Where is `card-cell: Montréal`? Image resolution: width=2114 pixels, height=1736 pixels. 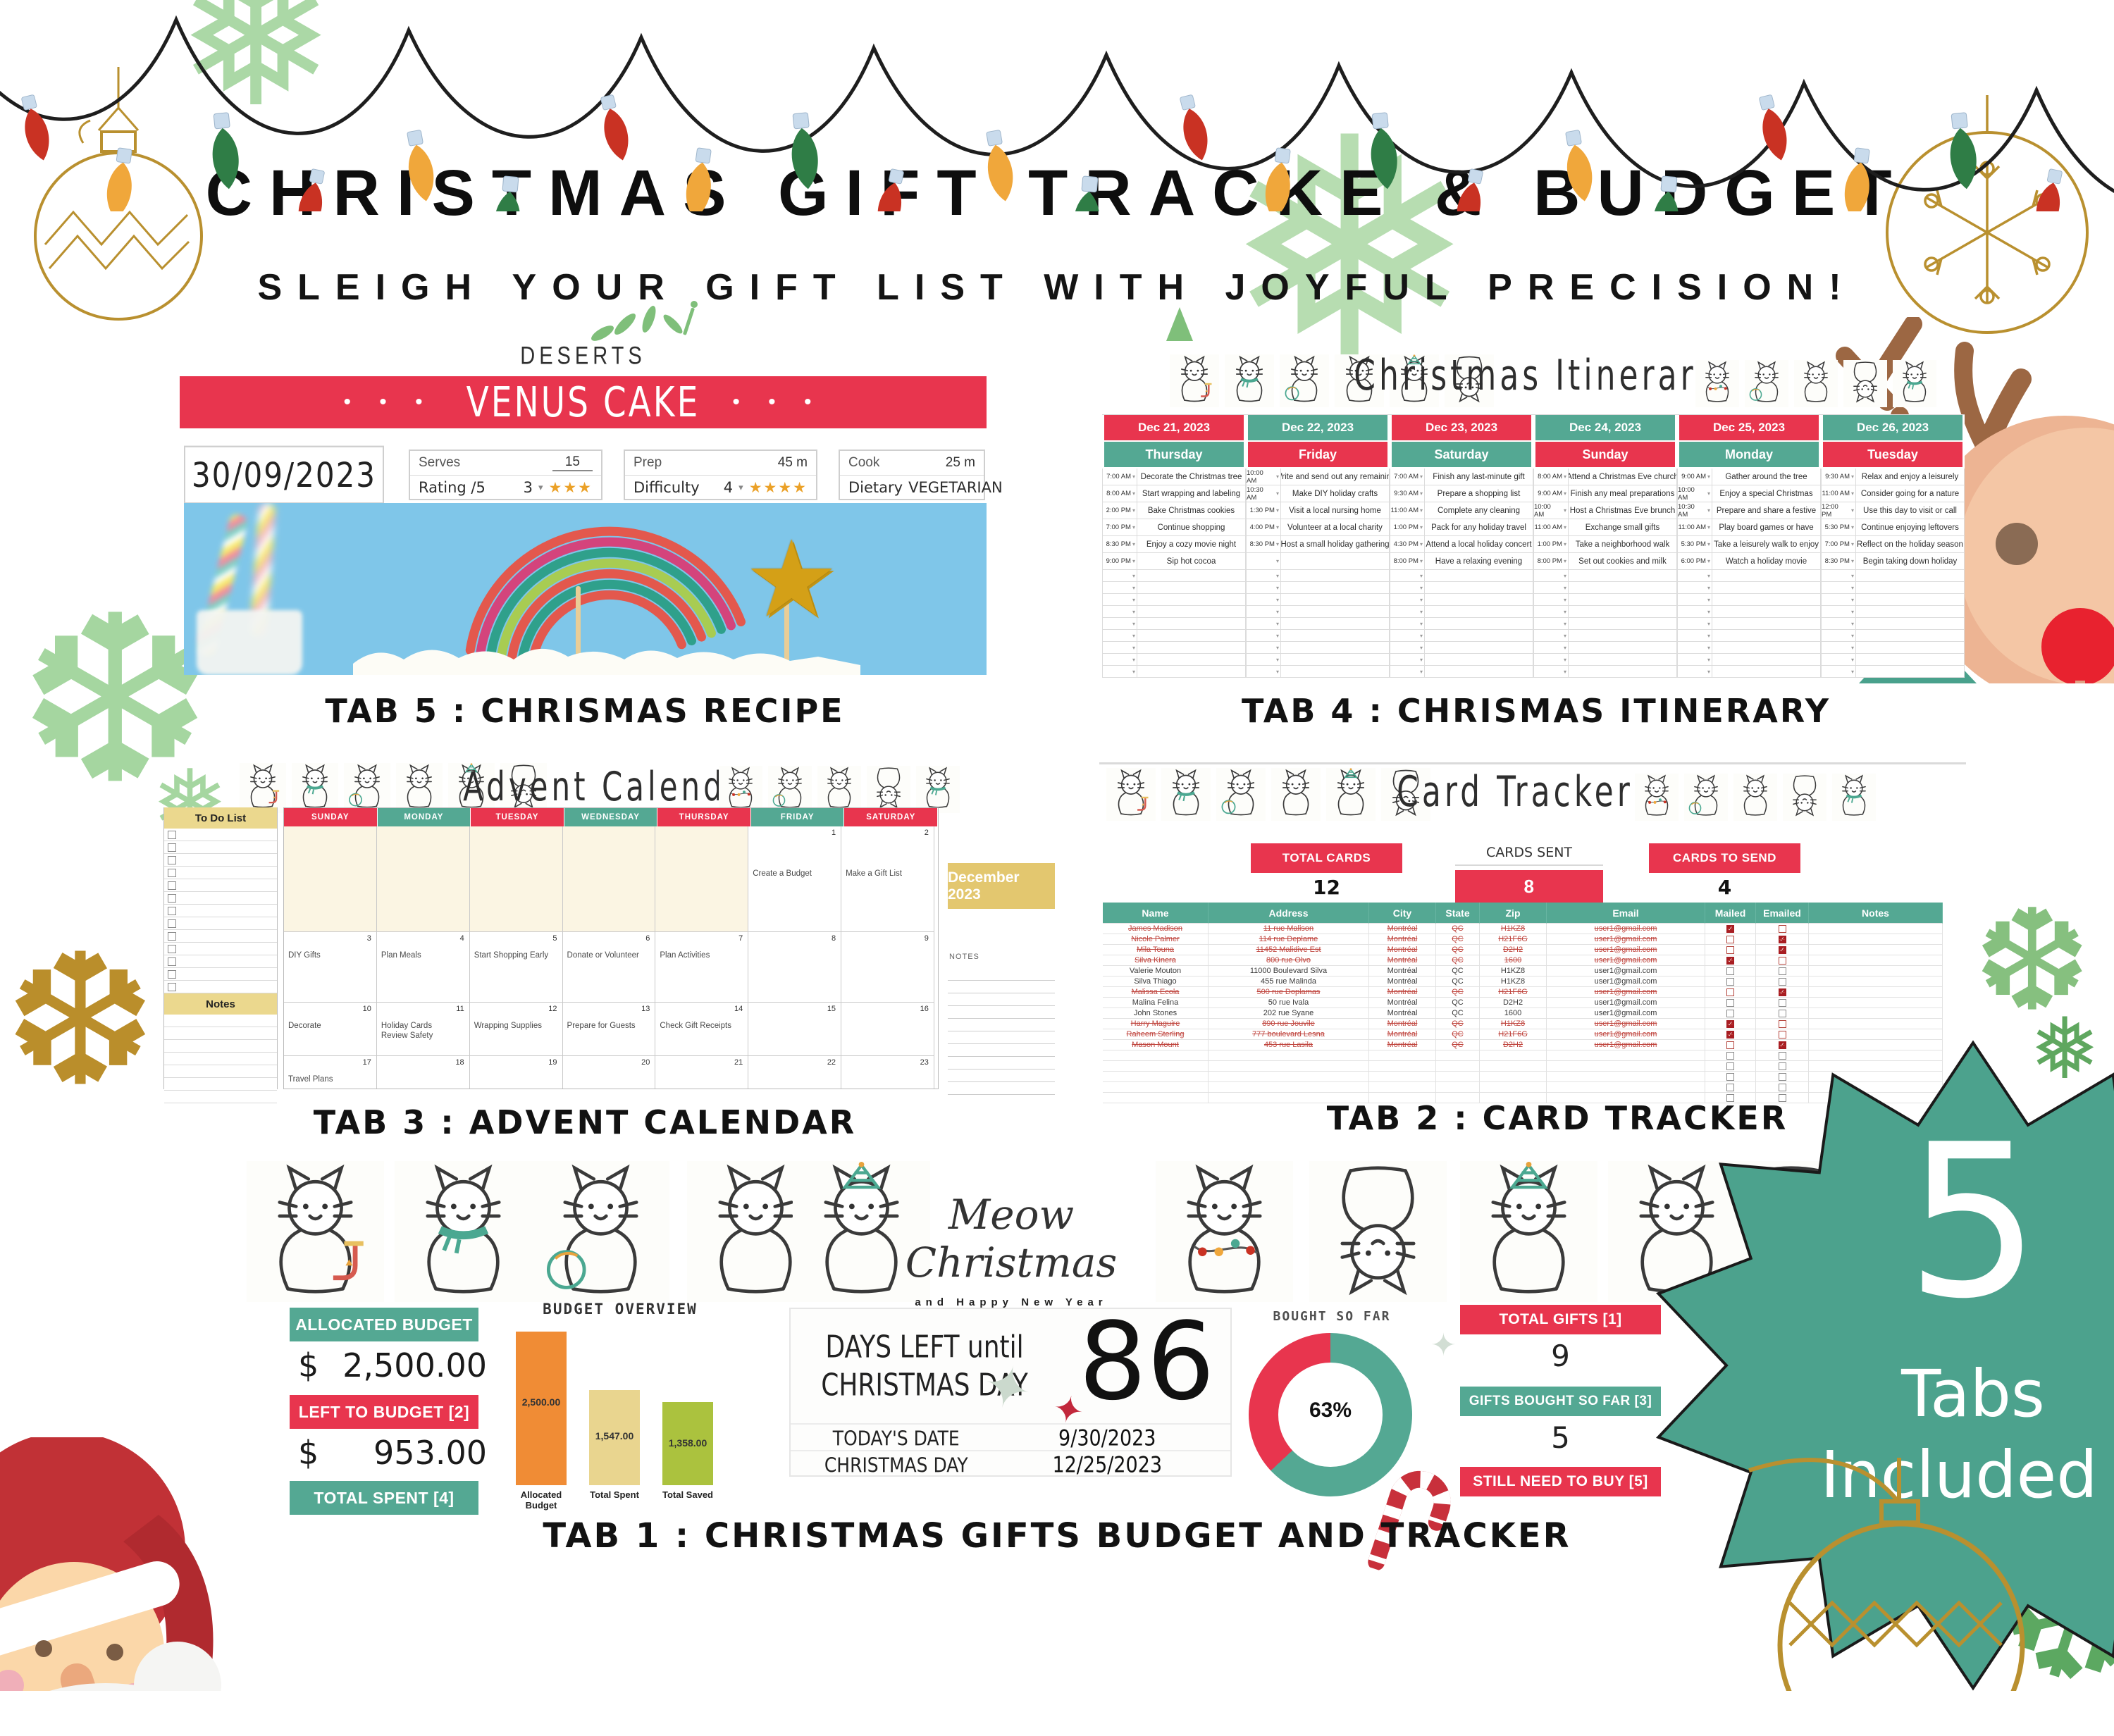 card-cell: Montréal is located at coordinates (1403, 1024).